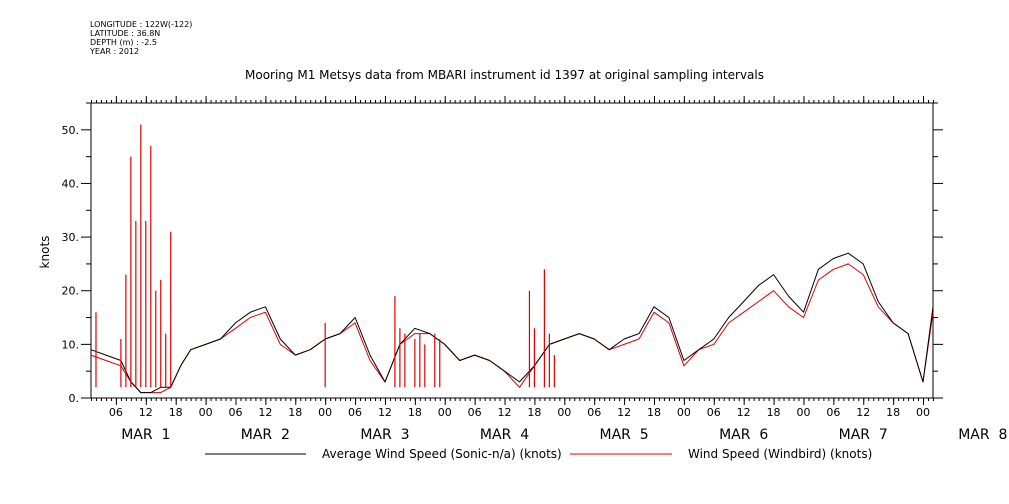 Image resolution: width=1009 pixels, height=504 pixels. Describe the element at coordinates (145, 435) in the screenshot. I see `x-day-label: MAR 1` at that location.